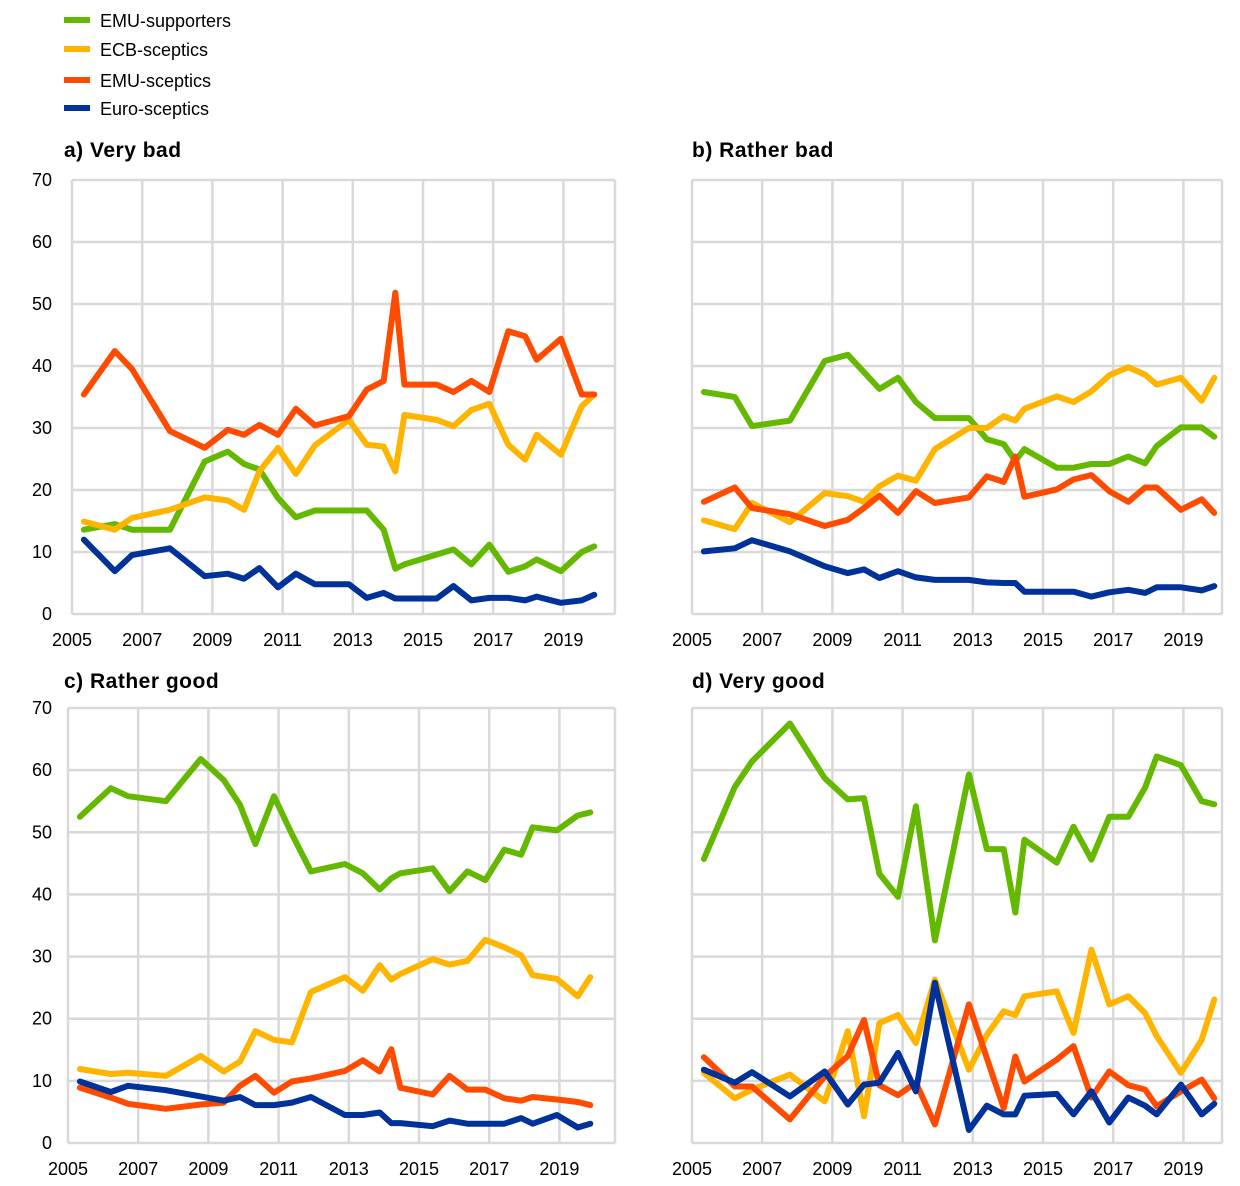  I want to click on legend-item: Euro-sceptics, so click(136, 109).